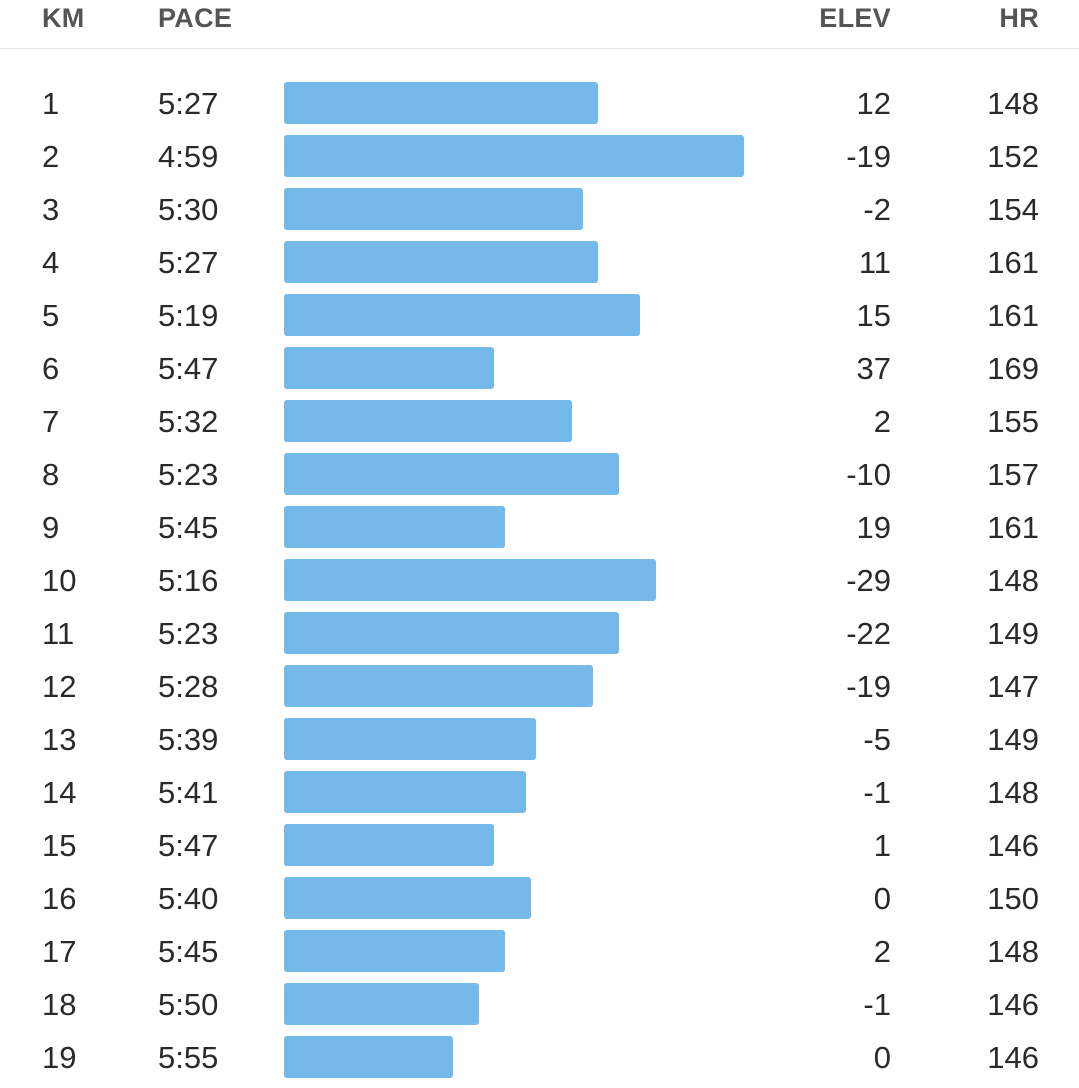  Describe the element at coordinates (868, 580) in the screenshot. I see `split-elevation: -29` at that location.